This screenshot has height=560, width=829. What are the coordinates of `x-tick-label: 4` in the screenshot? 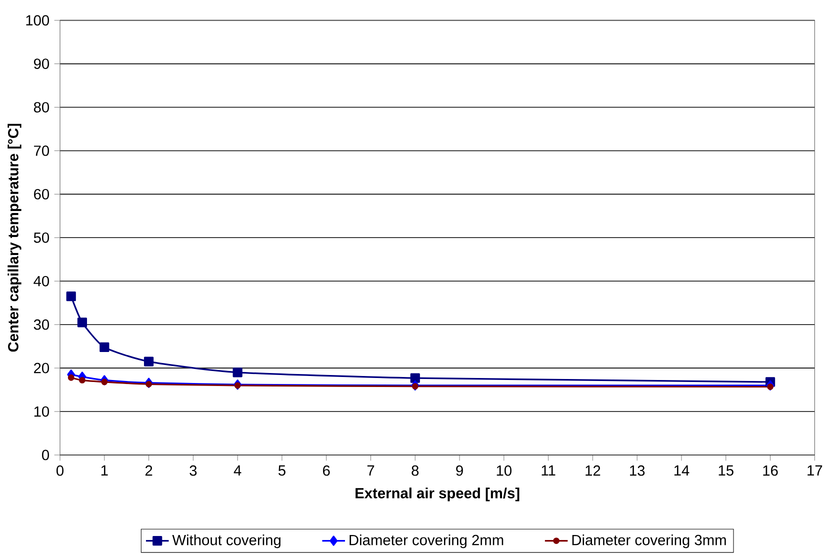 It's located at (238, 470).